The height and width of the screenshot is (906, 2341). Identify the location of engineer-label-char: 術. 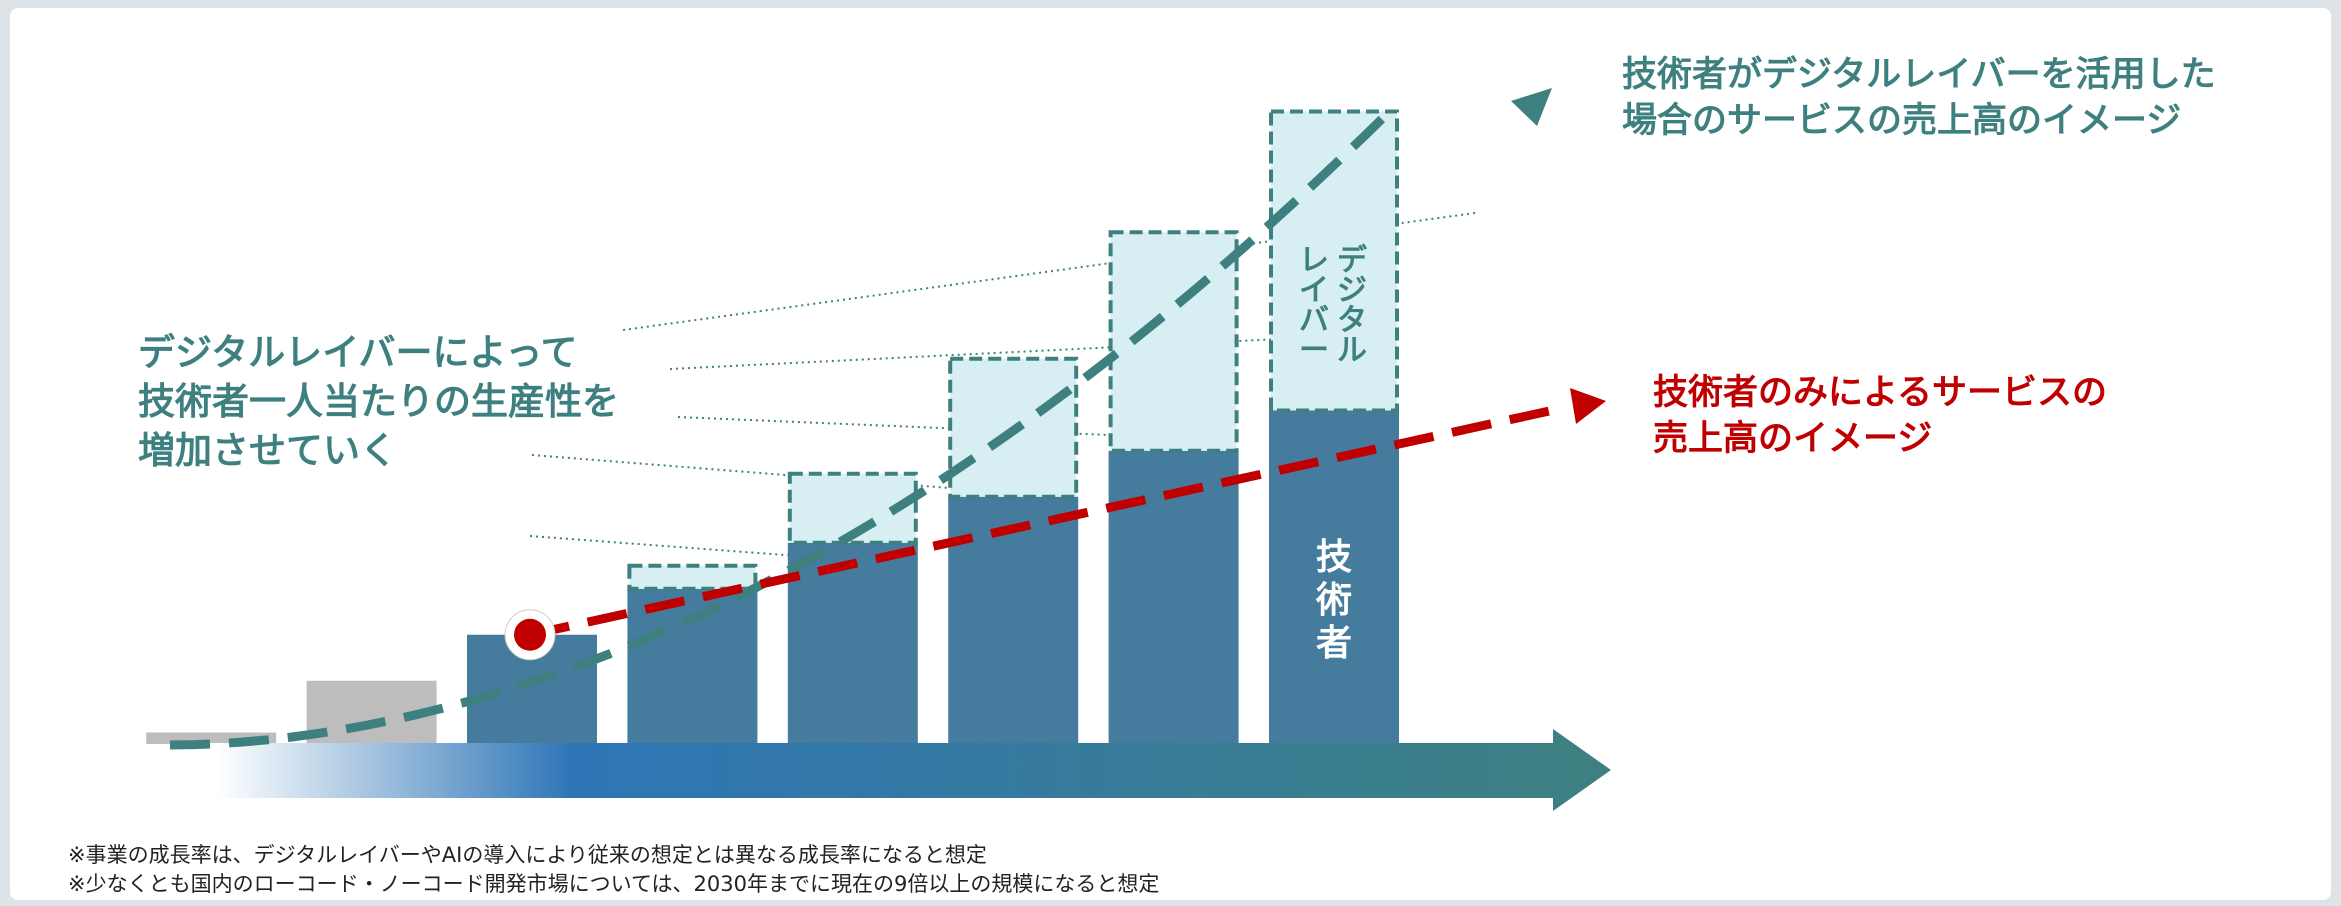
(1333, 600).